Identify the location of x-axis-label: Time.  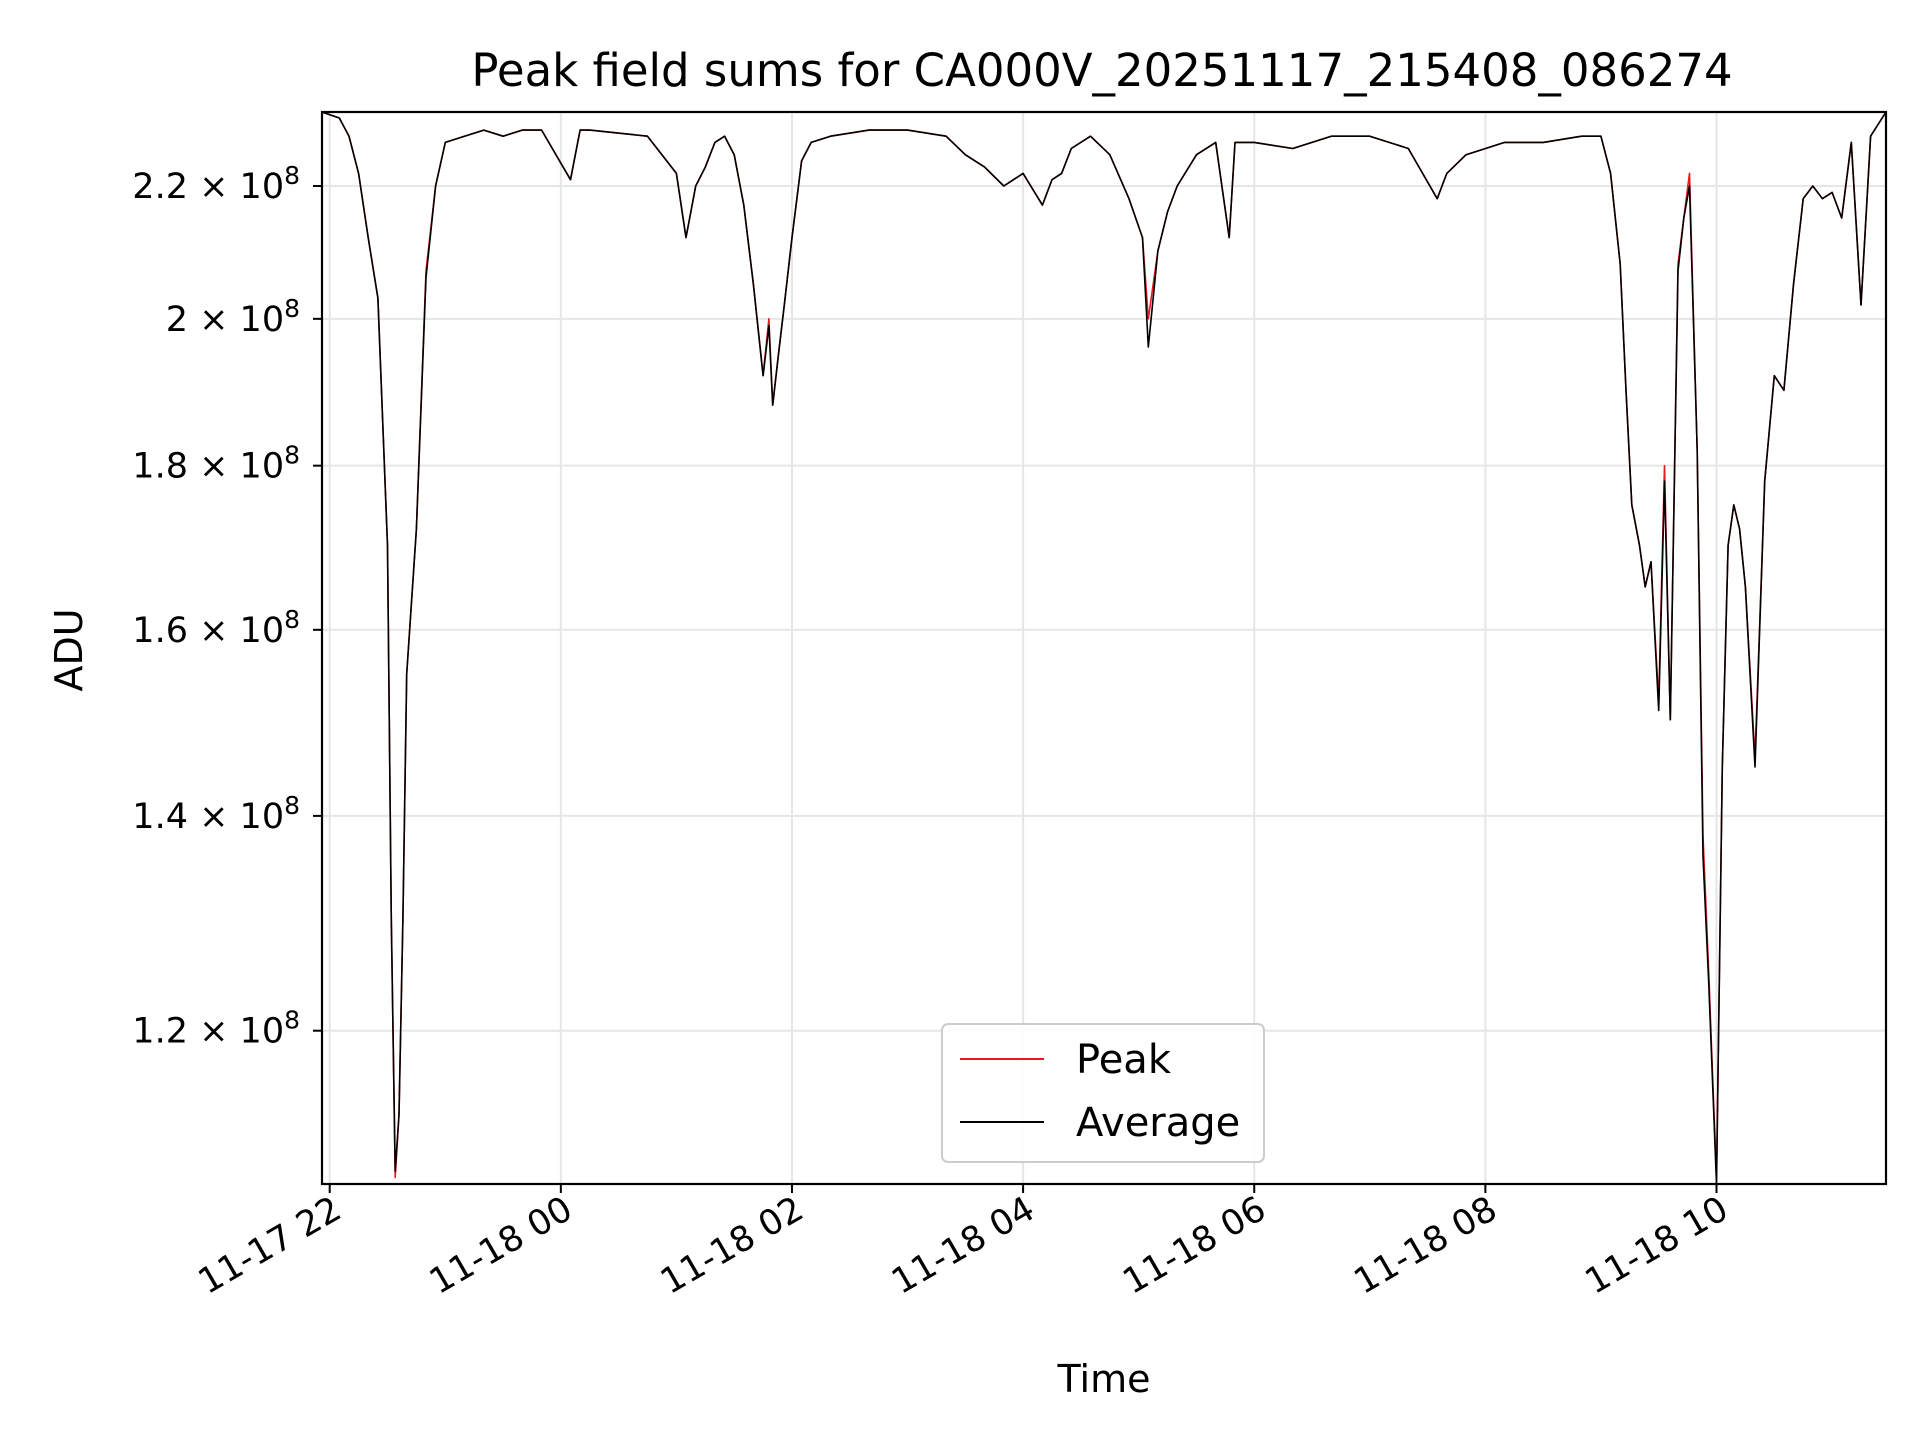
(1104, 1379).